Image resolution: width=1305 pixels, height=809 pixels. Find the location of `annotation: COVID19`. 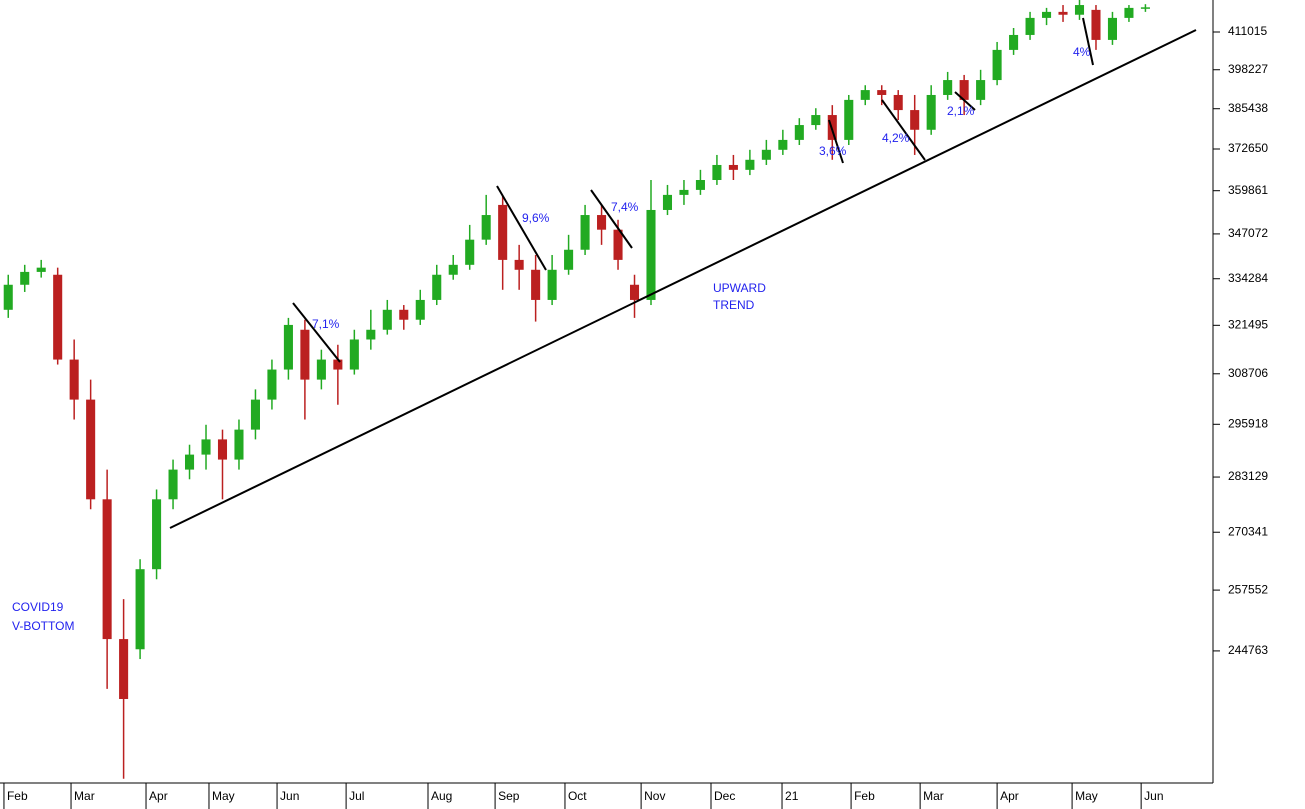

annotation: COVID19 is located at coordinates (38, 607).